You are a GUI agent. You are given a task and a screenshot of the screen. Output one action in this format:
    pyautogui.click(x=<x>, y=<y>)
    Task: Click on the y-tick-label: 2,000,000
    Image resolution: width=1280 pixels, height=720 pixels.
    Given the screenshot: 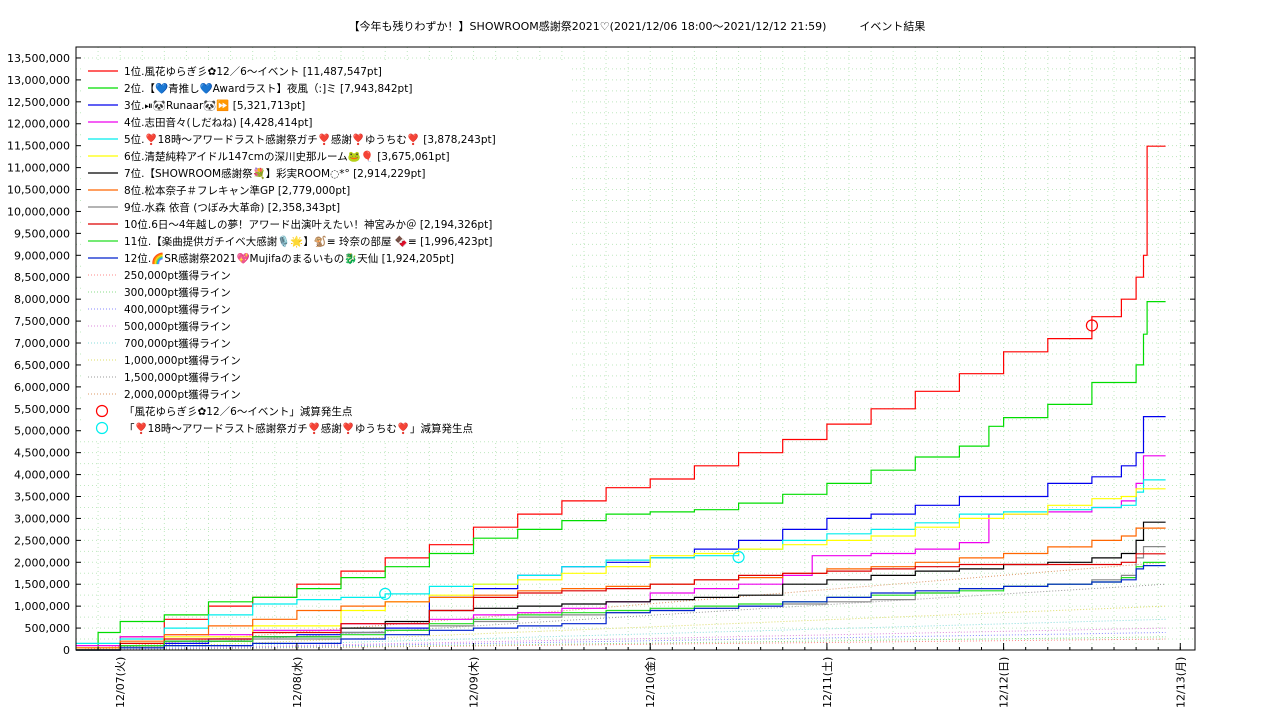 What is the action you would take?
    pyautogui.click(x=42, y=562)
    